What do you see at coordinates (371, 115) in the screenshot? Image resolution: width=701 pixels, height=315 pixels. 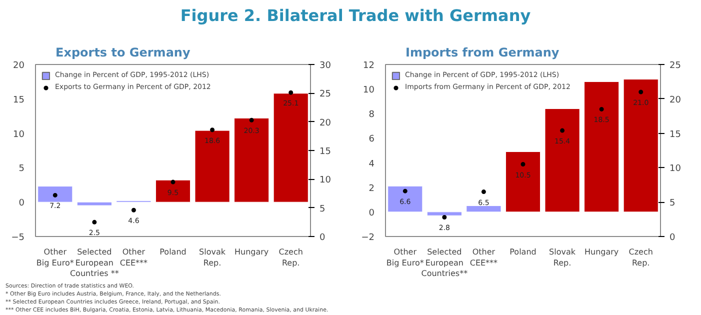 I see `y-tick-label: 8` at bounding box center [371, 115].